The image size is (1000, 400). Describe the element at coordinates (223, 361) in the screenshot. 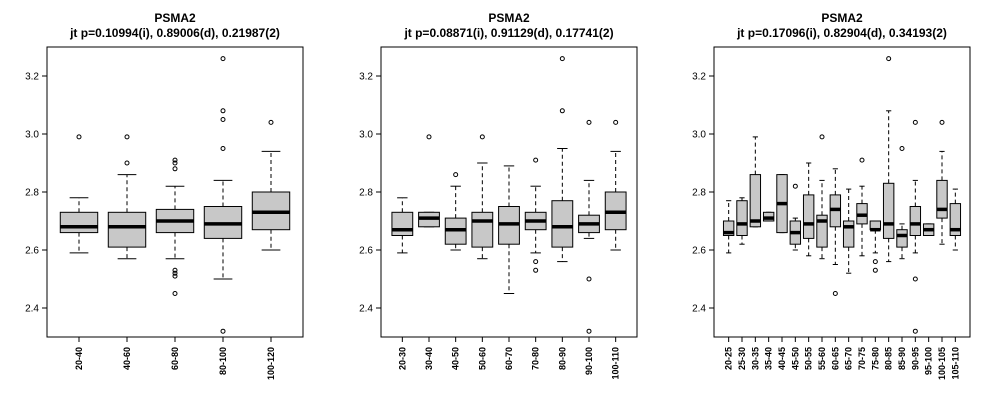

I see `x-tick-label: 80-100` at that location.